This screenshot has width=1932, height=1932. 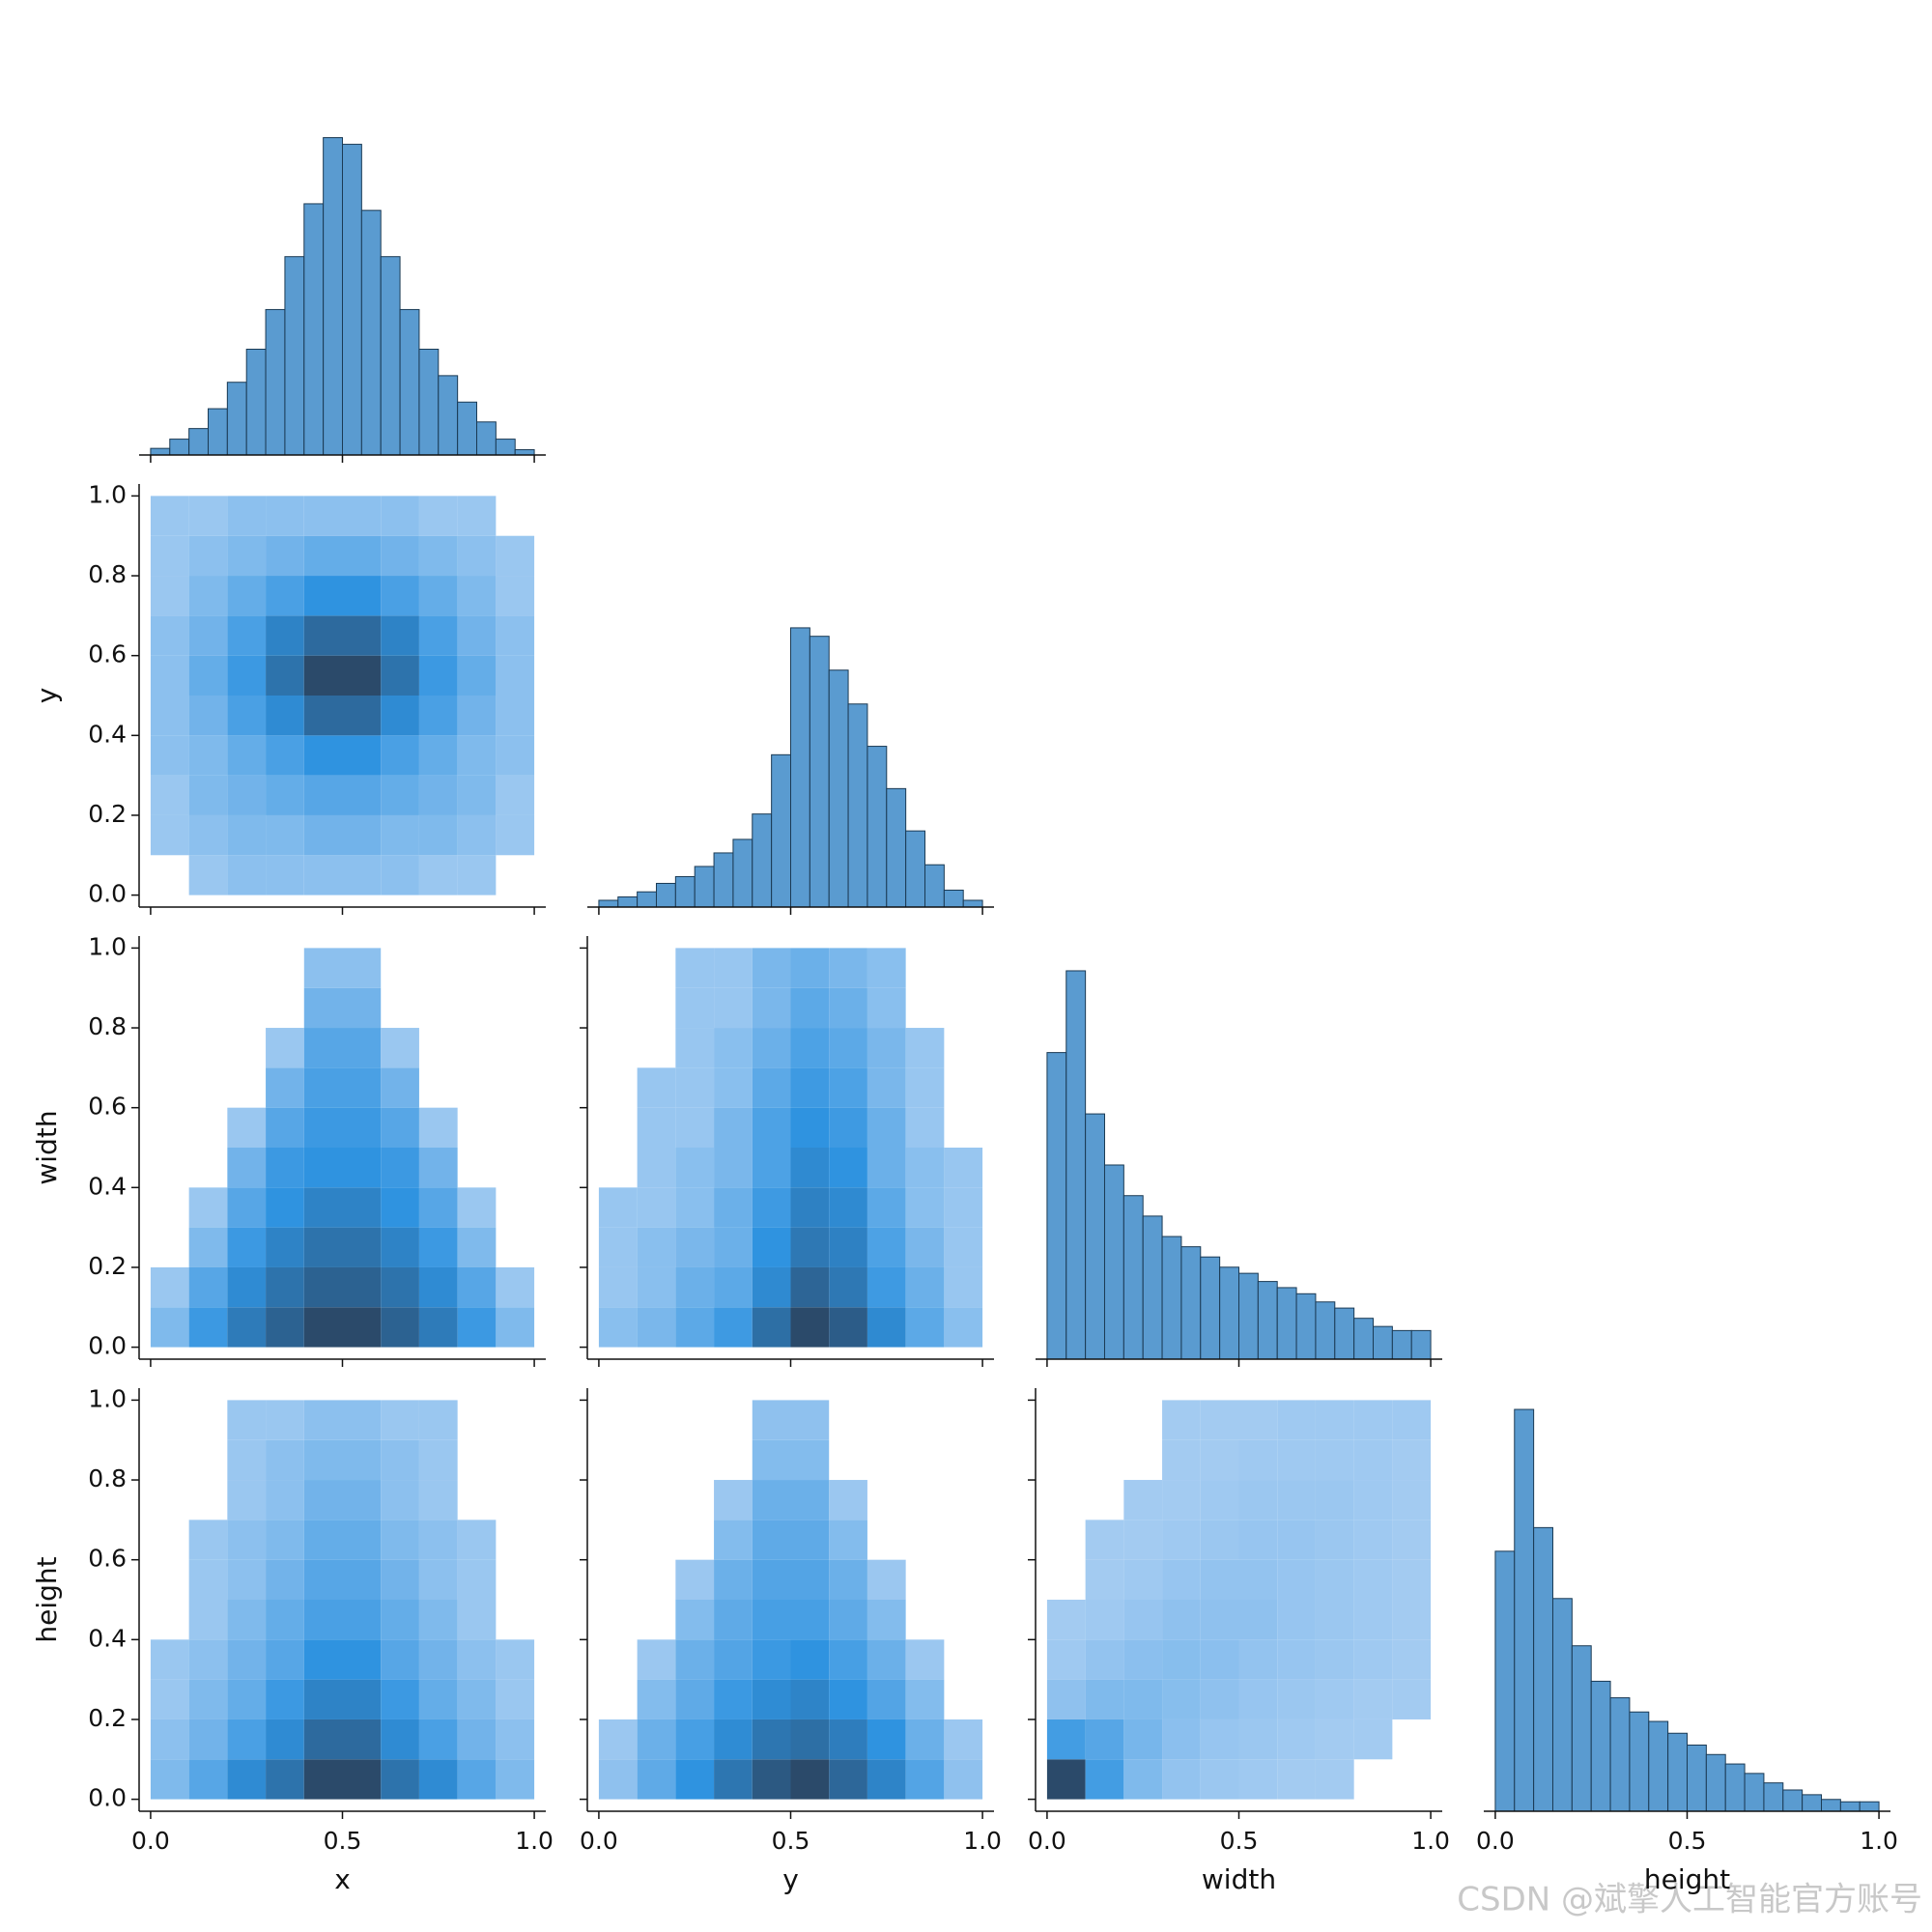 What do you see at coordinates (107, 1266) in the screenshot?
I see `y-tick-label: 0.2` at bounding box center [107, 1266].